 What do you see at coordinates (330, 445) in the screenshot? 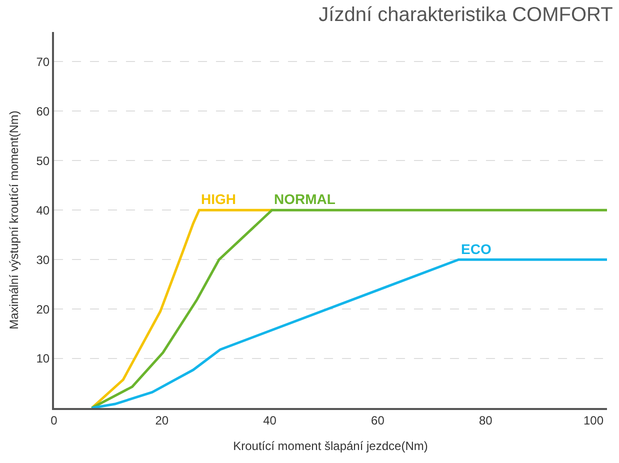
I see `x-axis-title: Kroutící moment šlapání jezdce(Nm)` at bounding box center [330, 445].